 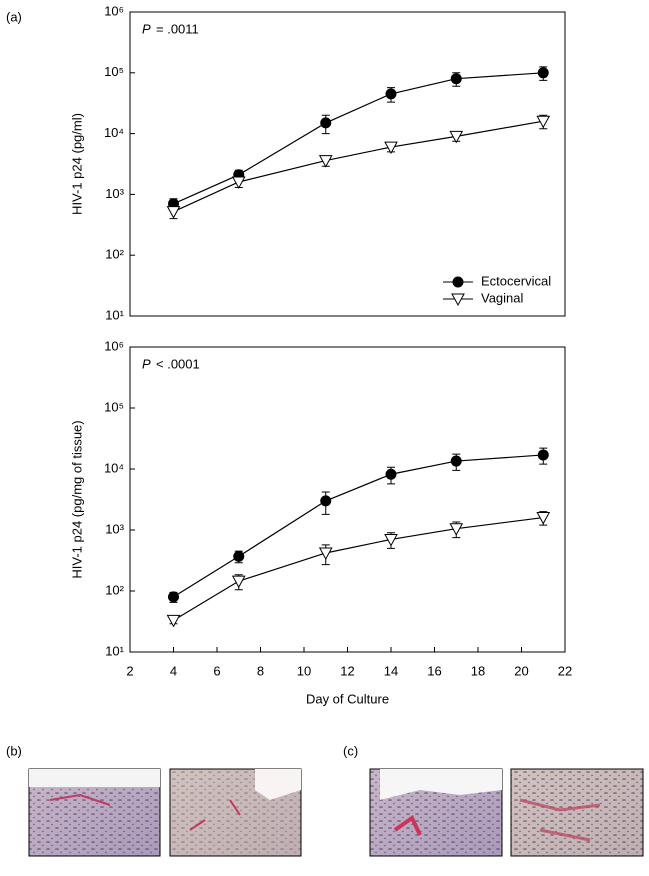 I want to click on x-tick-label: 16, so click(x=434, y=670).